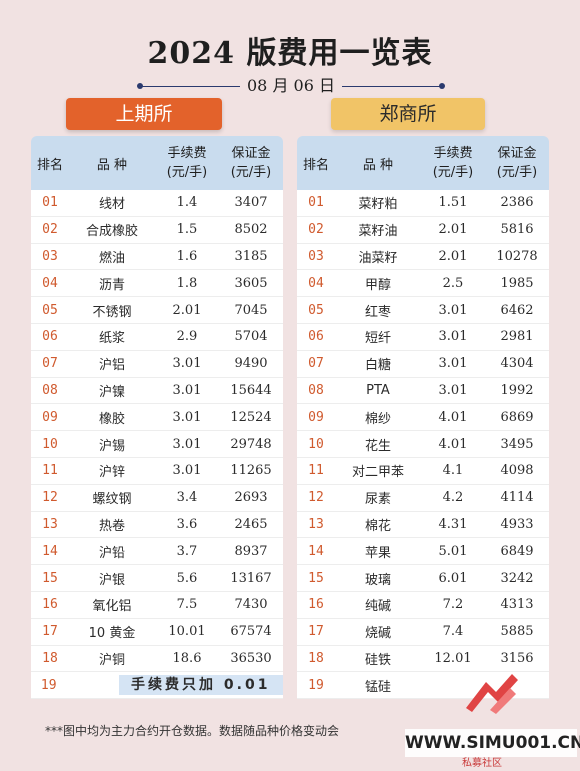  Describe the element at coordinates (111, 419) in the screenshot. I see `variety-cell: 橡胶` at that location.